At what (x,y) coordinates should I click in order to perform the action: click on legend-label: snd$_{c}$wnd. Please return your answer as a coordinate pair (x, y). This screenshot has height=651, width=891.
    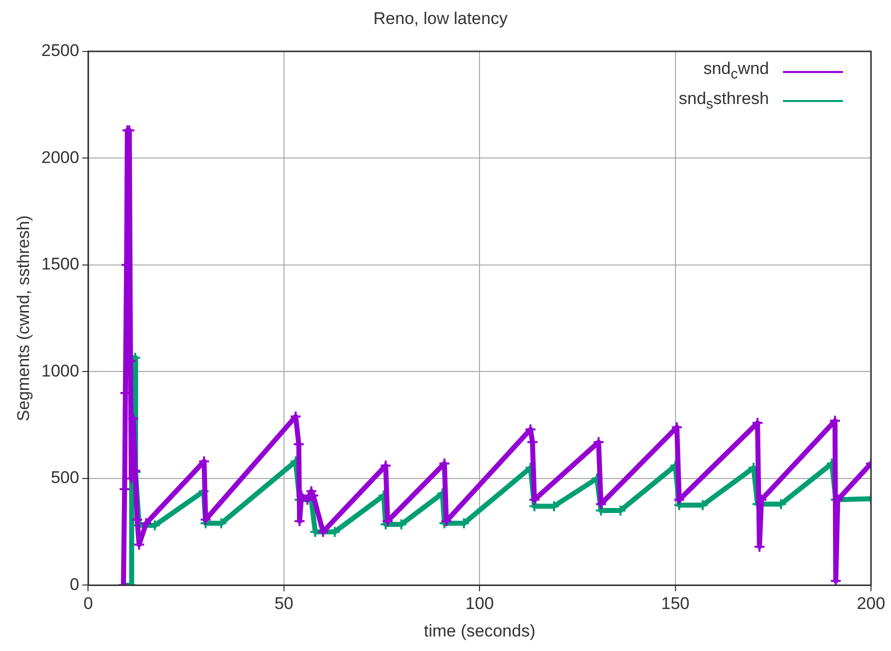
    Looking at the image, I should click on (736, 71).